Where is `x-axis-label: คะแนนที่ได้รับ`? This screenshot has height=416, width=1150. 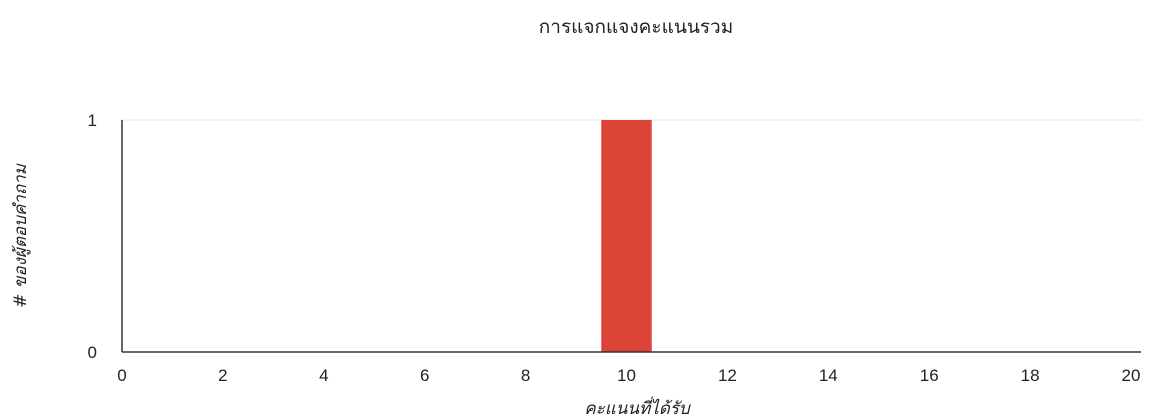 x-axis-label: คะแนนที่ได้รับ is located at coordinates (637, 406).